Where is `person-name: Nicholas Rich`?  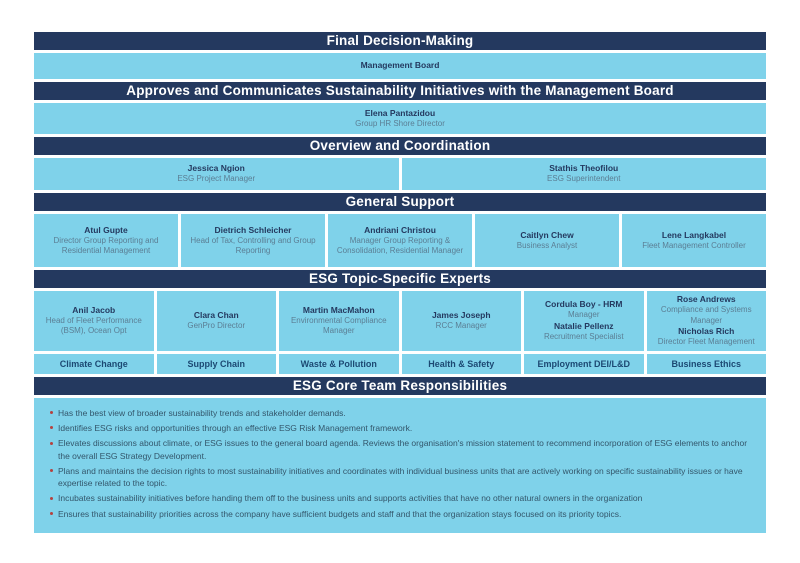
person-name: Nicholas Rich is located at coordinates (706, 331).